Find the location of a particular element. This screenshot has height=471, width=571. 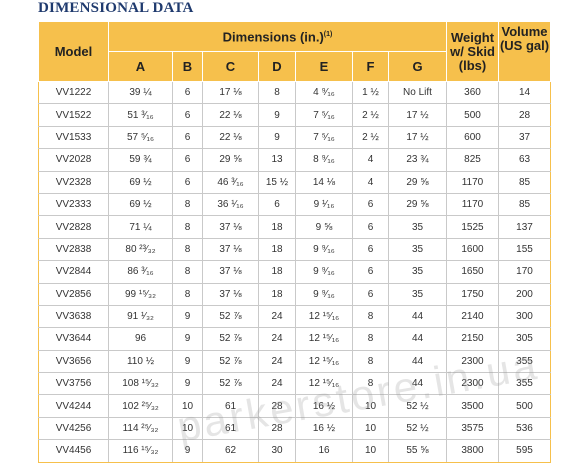

header-line: (US gal) is located at coordinates (524, 45).